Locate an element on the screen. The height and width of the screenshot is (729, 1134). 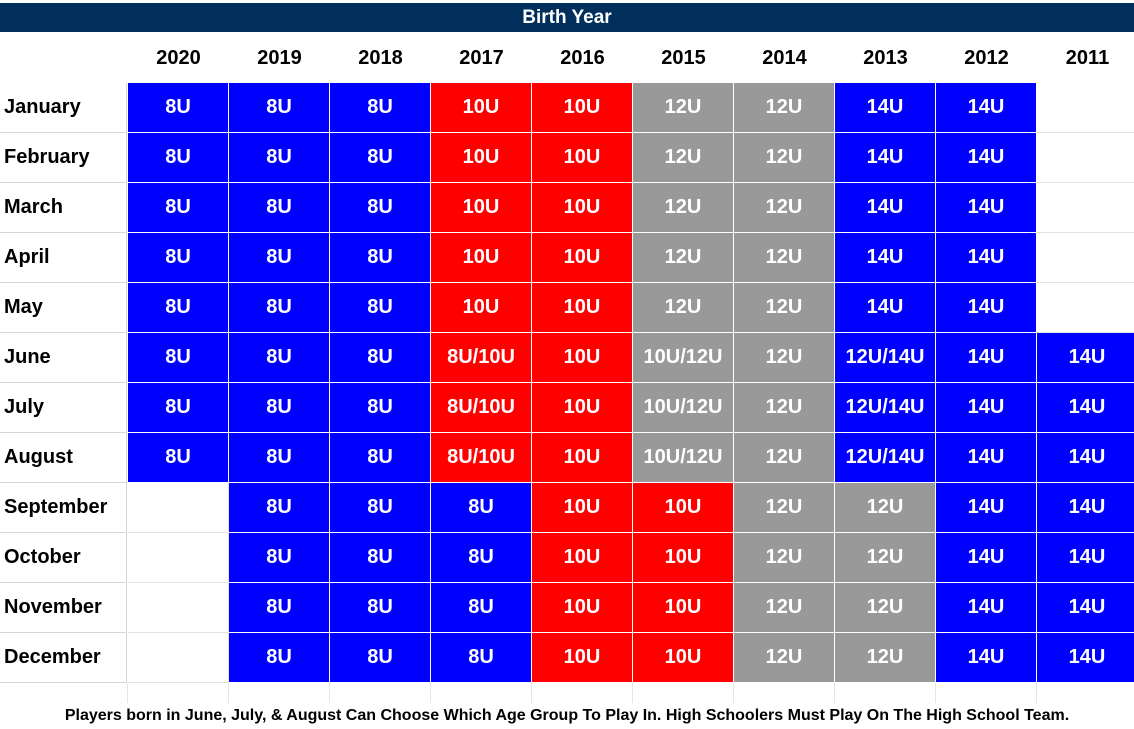
year-header-2016: 2016 is located at coordinates (582, 57).